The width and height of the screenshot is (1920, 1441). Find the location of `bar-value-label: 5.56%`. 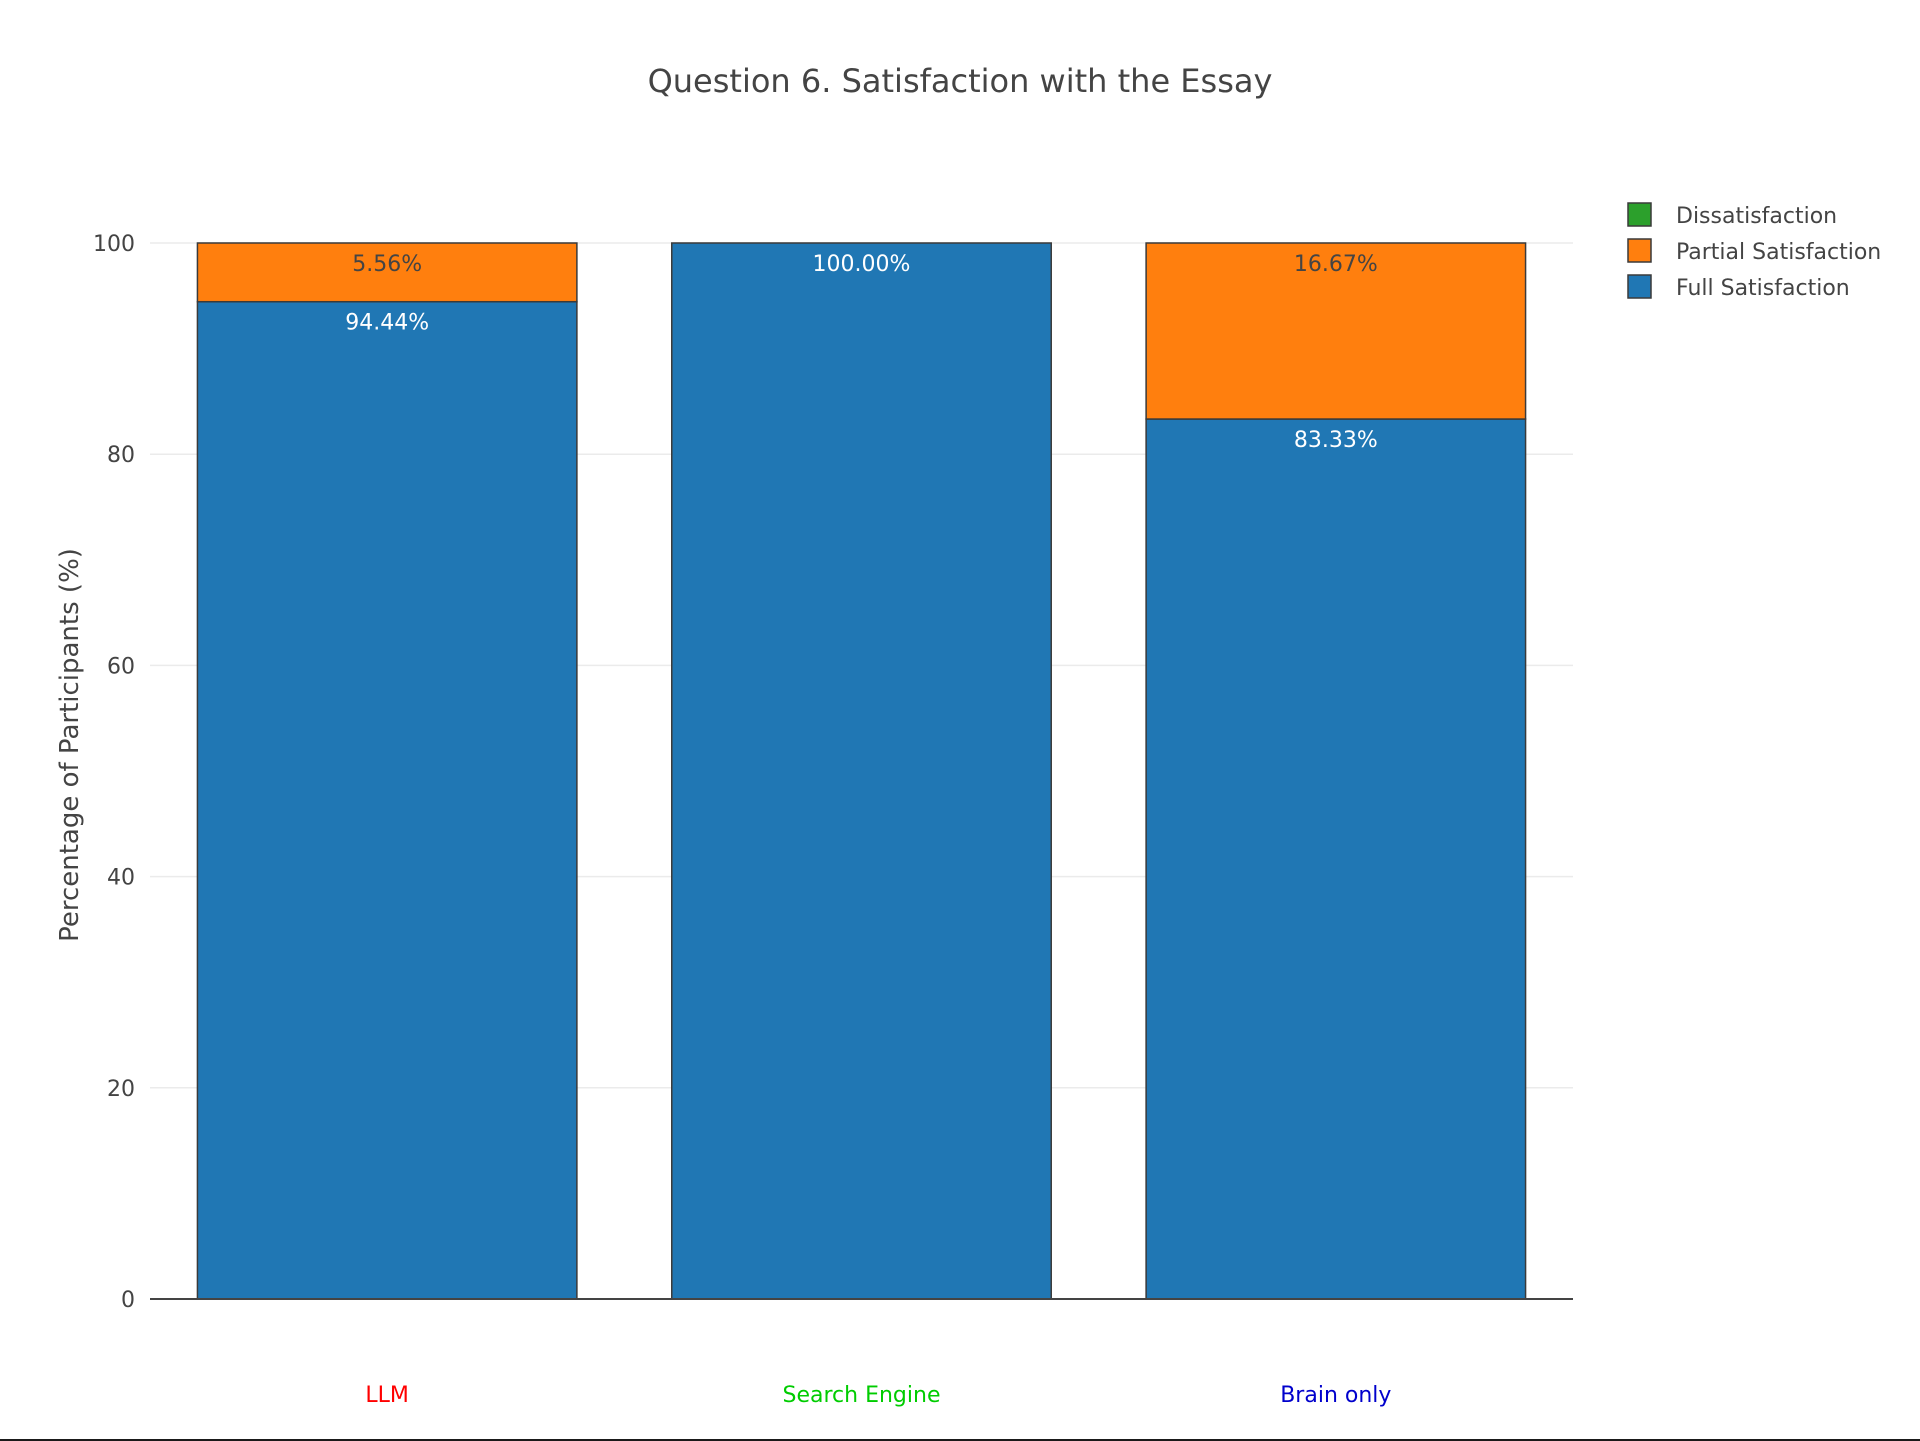

bar-value-label: 5.56% is located at coordinates (387, 264).